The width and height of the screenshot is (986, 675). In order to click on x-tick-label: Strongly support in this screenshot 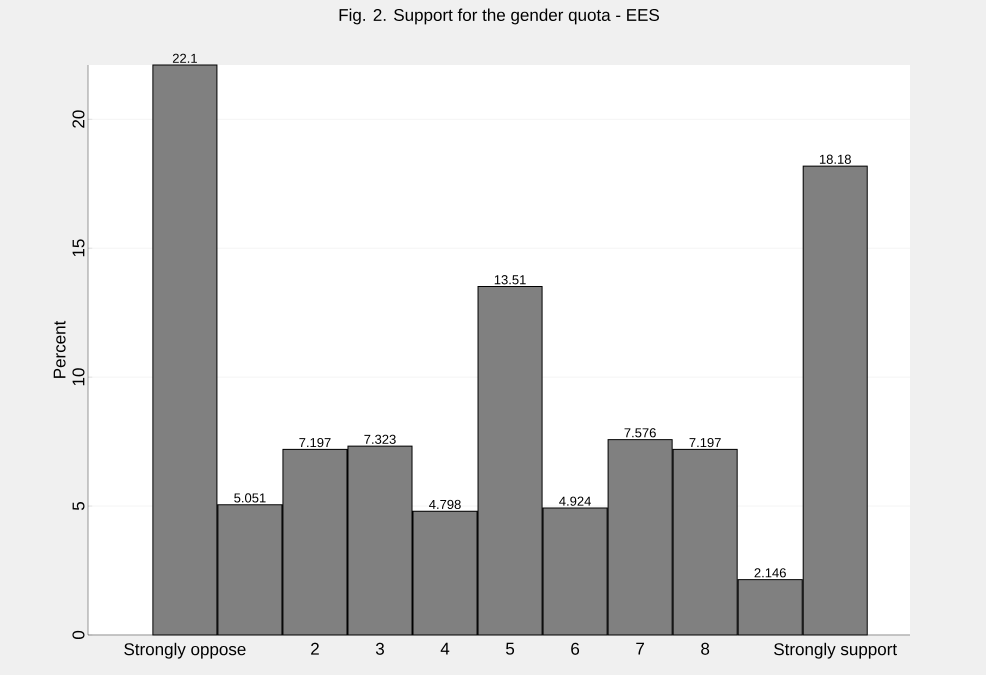, I will do `click(835, 650)`.